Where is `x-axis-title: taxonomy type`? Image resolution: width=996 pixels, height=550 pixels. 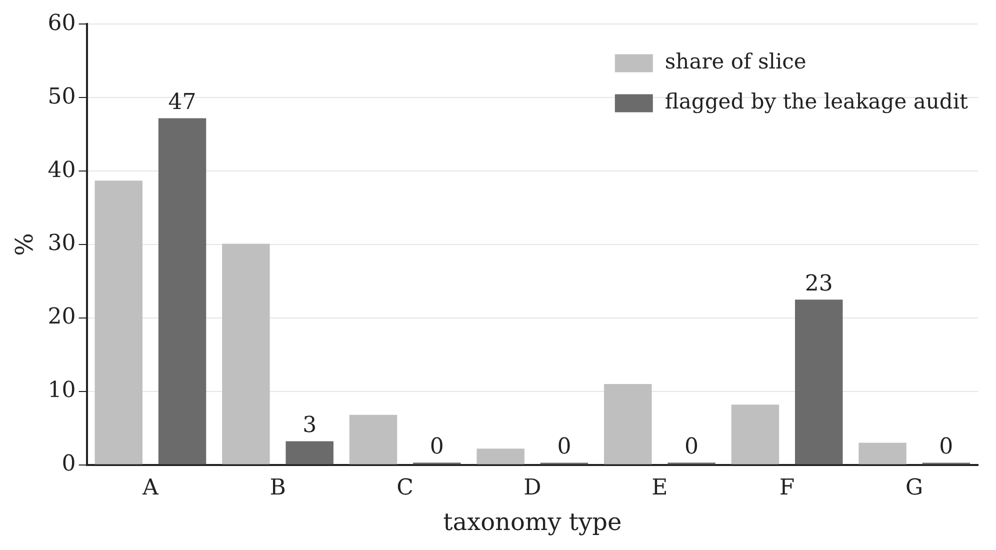 x-axis-title: taxonomy type is located at coordinates (532, 522).